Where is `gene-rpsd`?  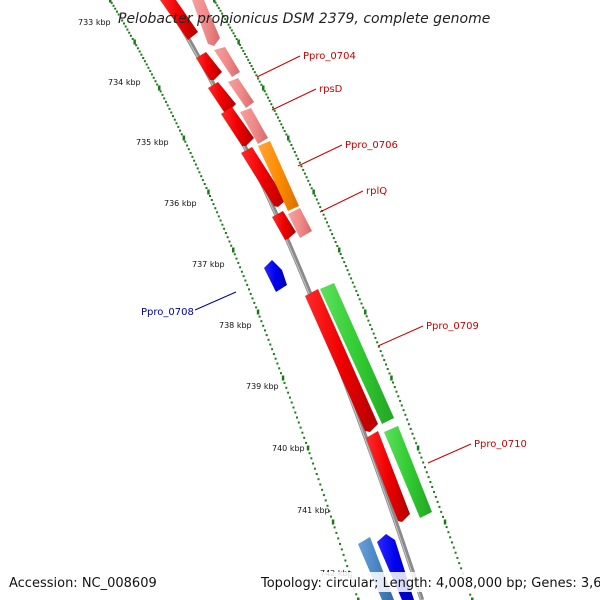
gene-rpsd is located at coordinates (222, 97).